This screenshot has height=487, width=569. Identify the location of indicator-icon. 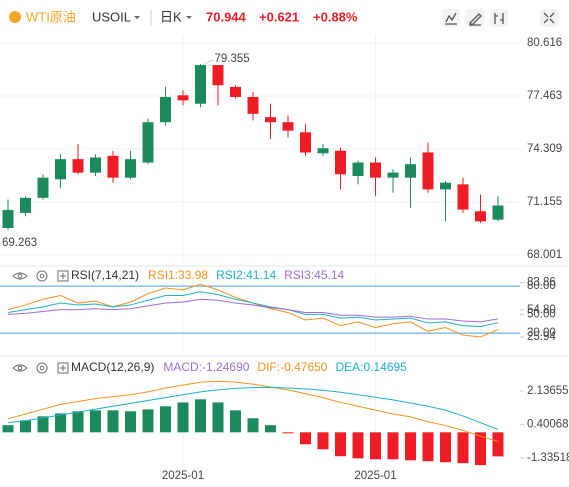
(451, 18).